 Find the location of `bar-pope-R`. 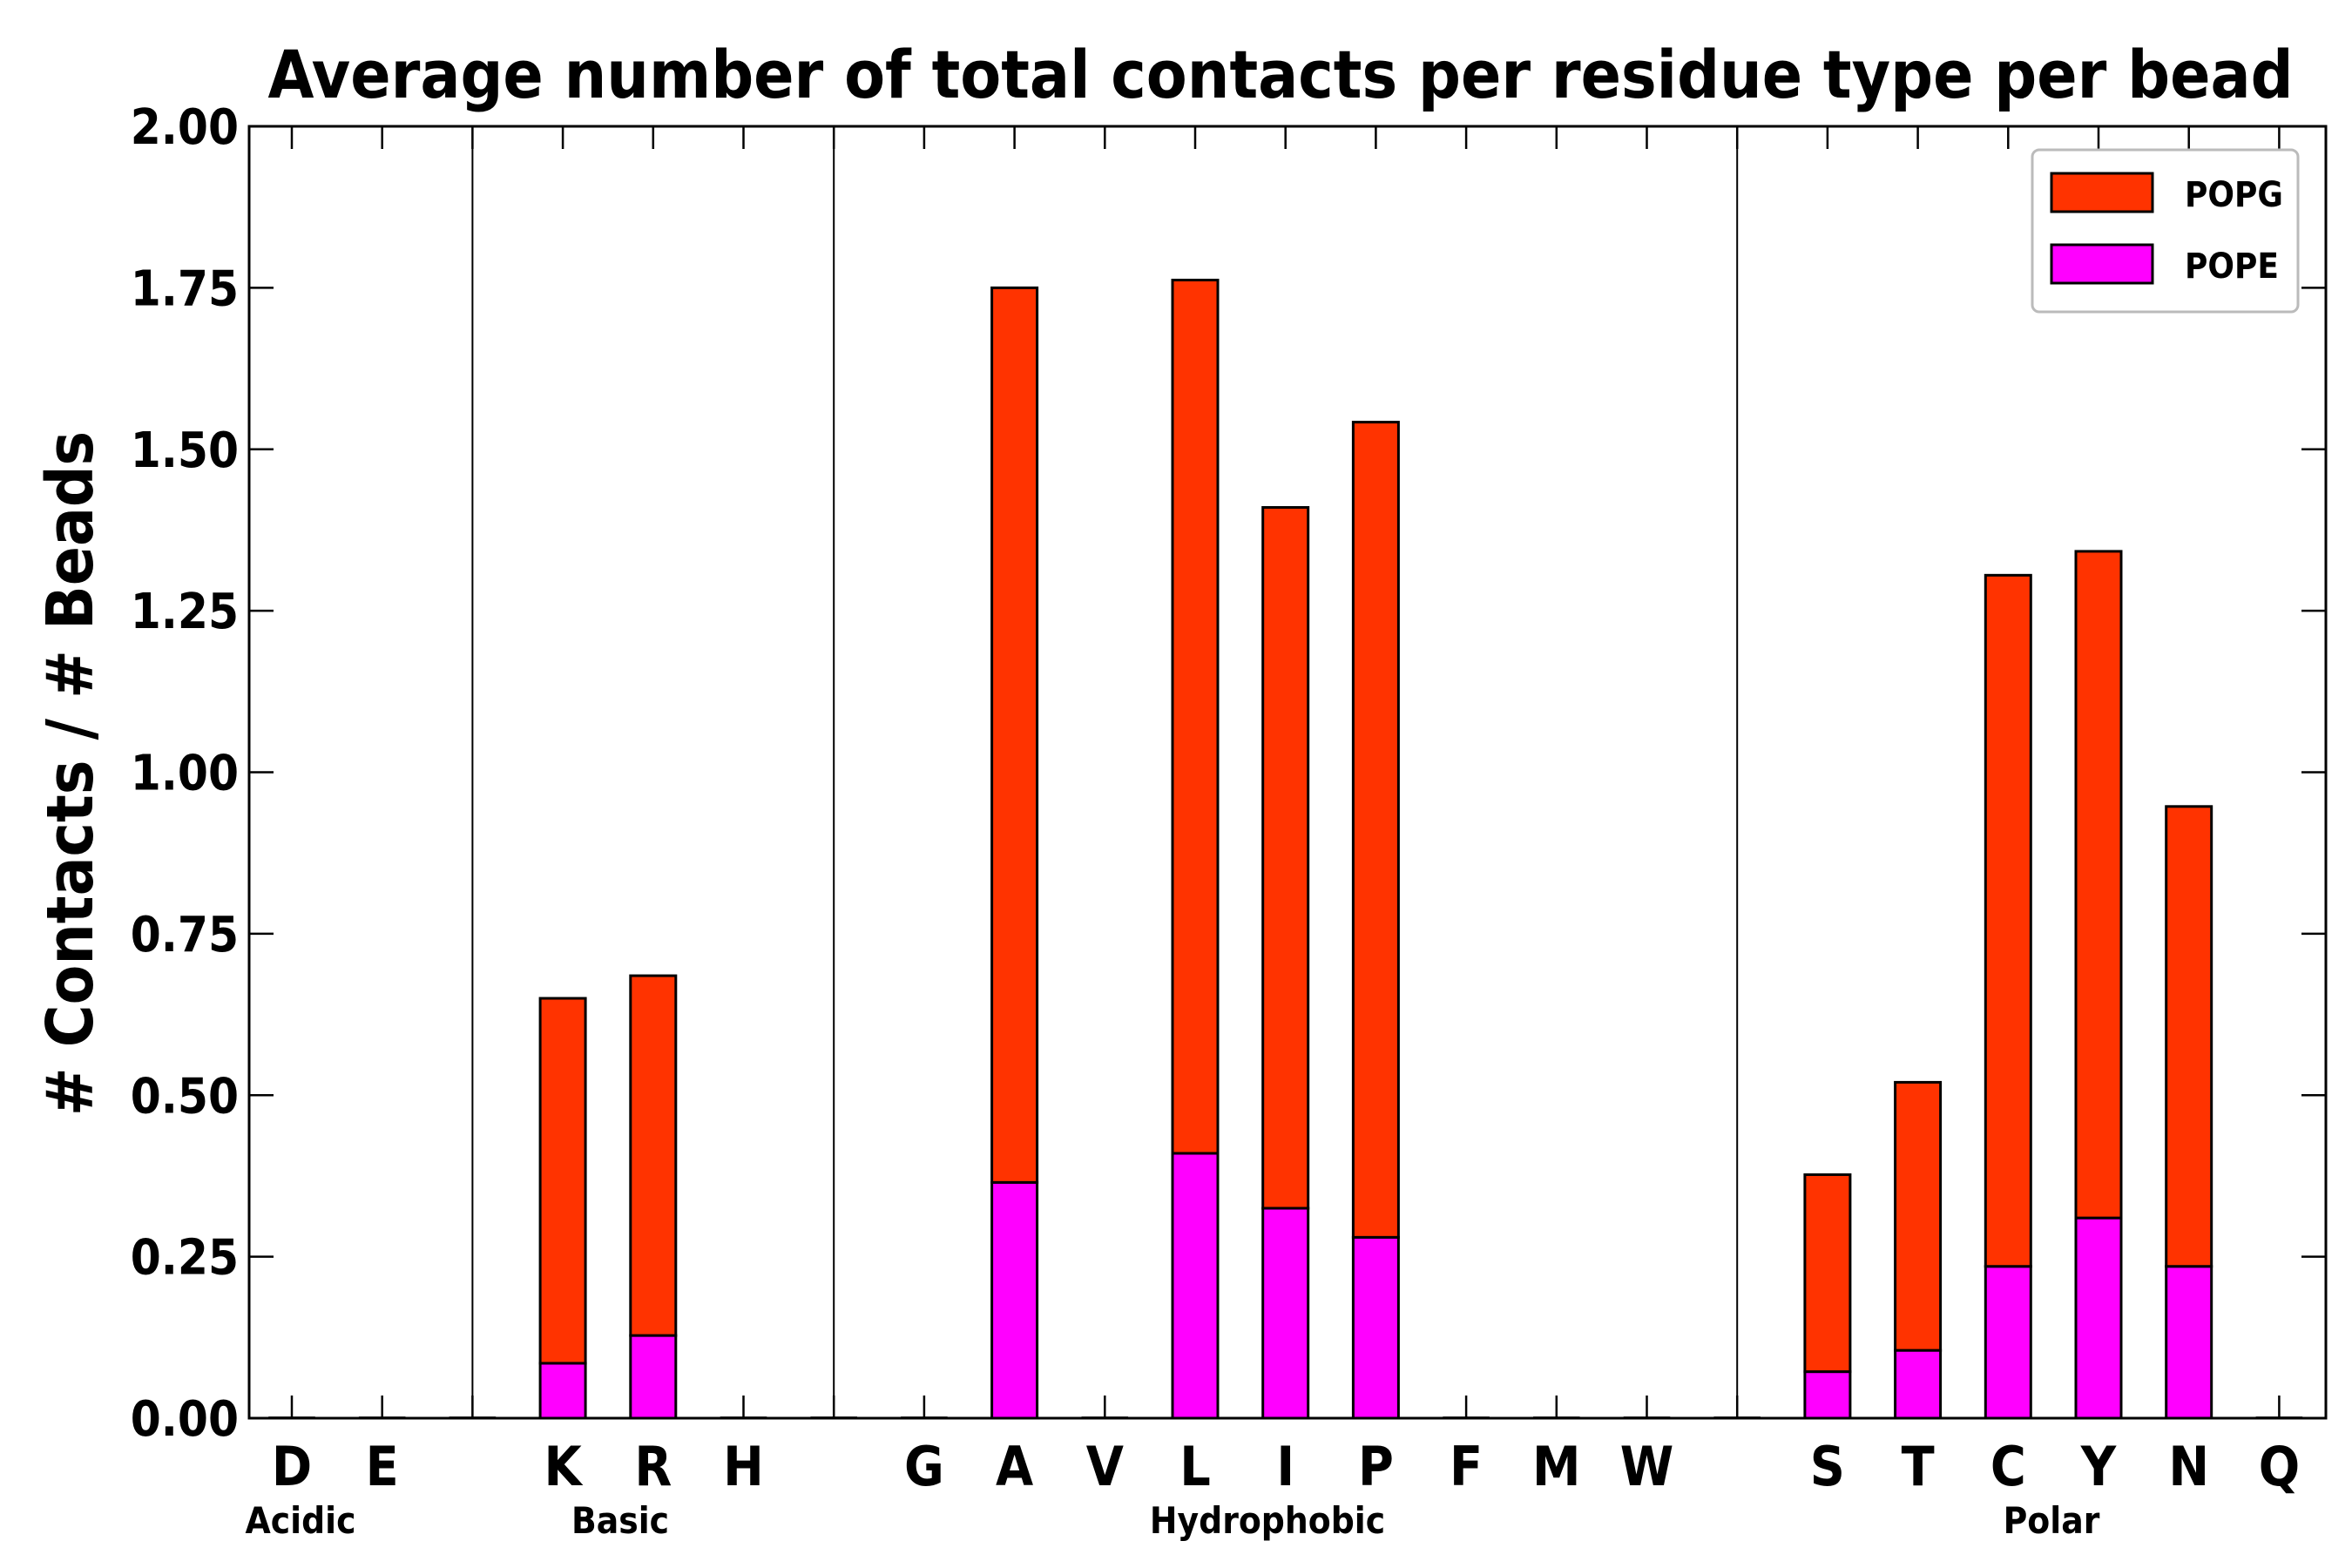

bar-pope-R is located at coordinates (653, 1377).